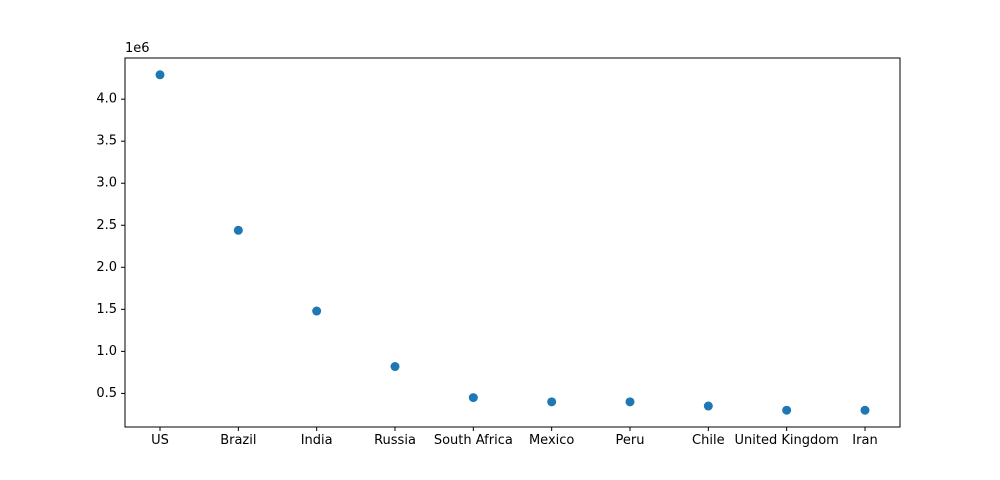  I want to click on y-axis: 0.5 1.0 1.5 2.0 2.5 3.0 3.5 4.0, so click(110, 246).